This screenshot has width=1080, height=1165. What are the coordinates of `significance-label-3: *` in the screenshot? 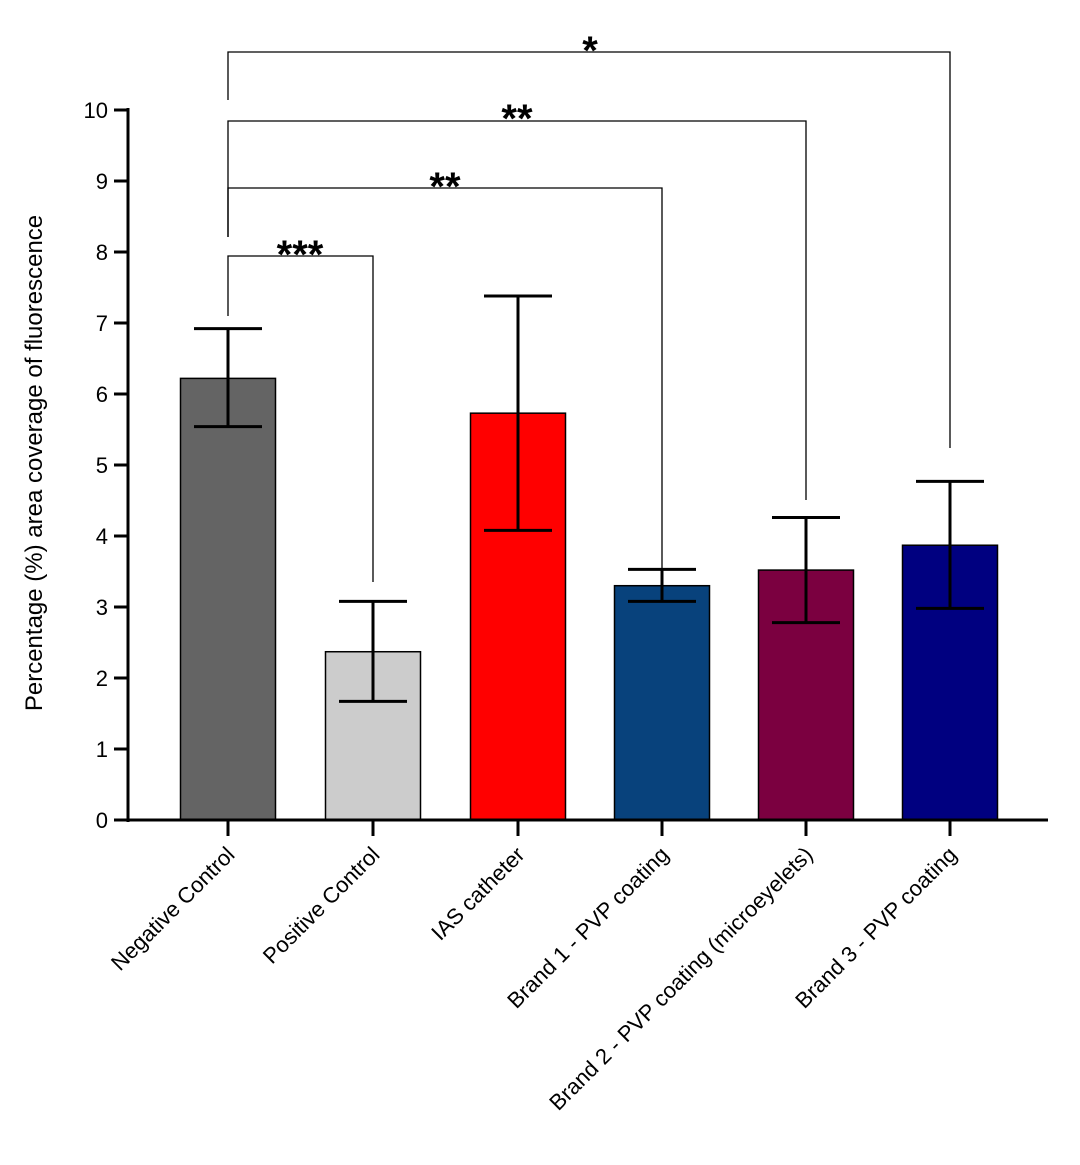 It's located at (590, 51).